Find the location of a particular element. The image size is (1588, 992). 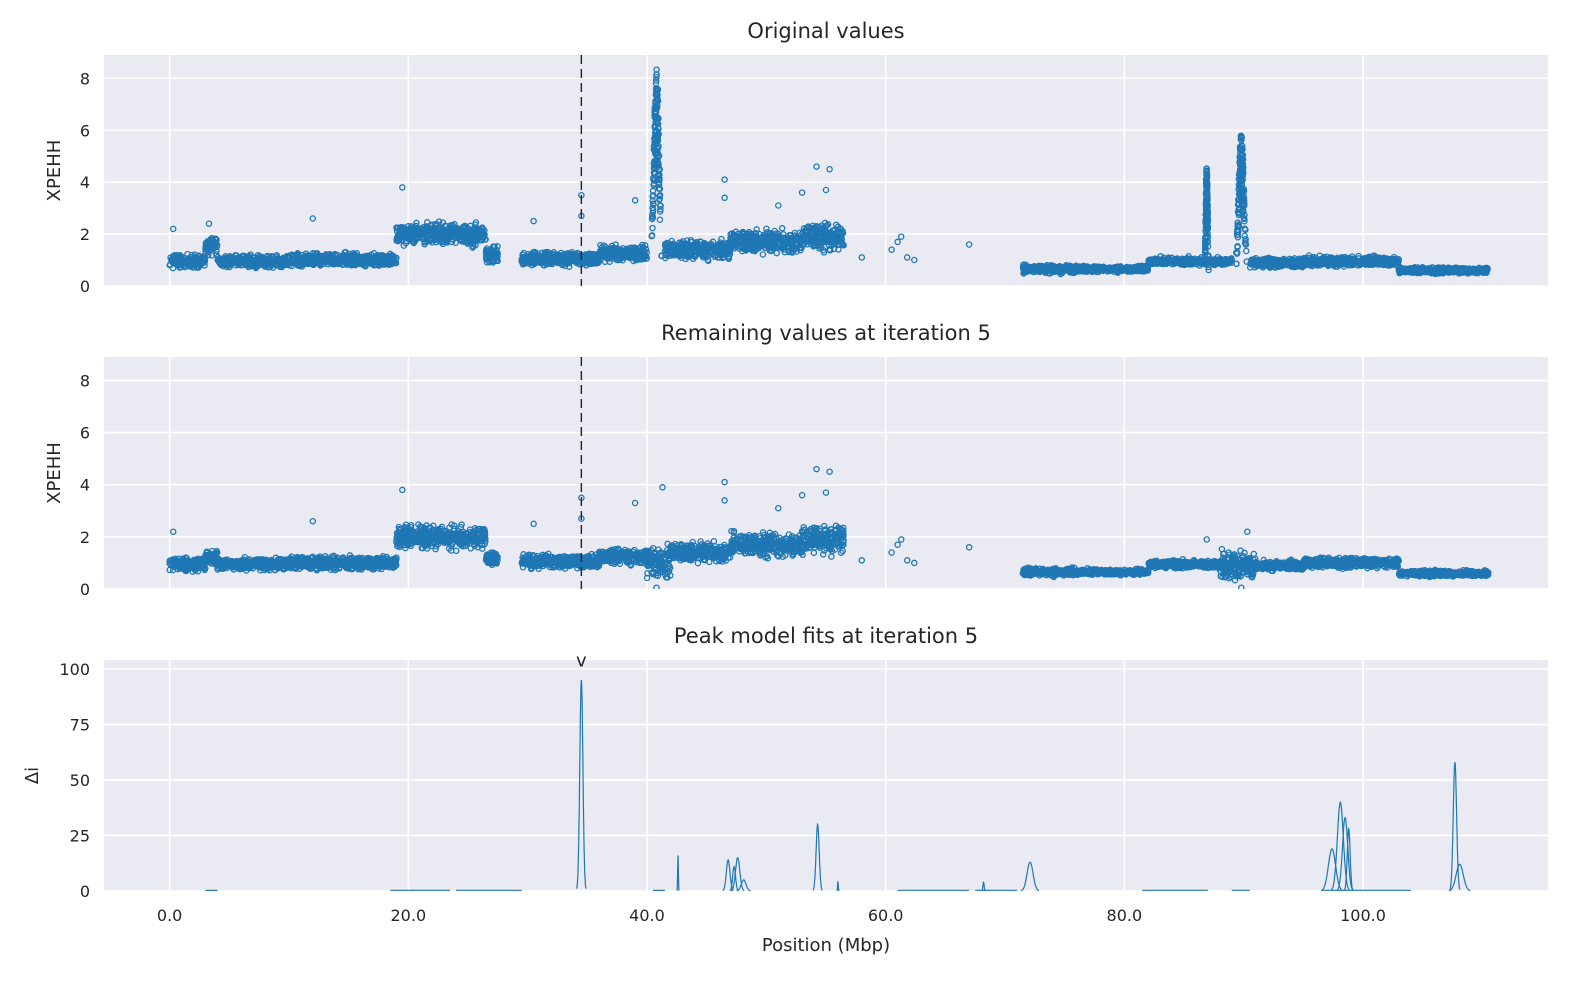

y-tick-label: 6 is located at coordinates (85, 130).